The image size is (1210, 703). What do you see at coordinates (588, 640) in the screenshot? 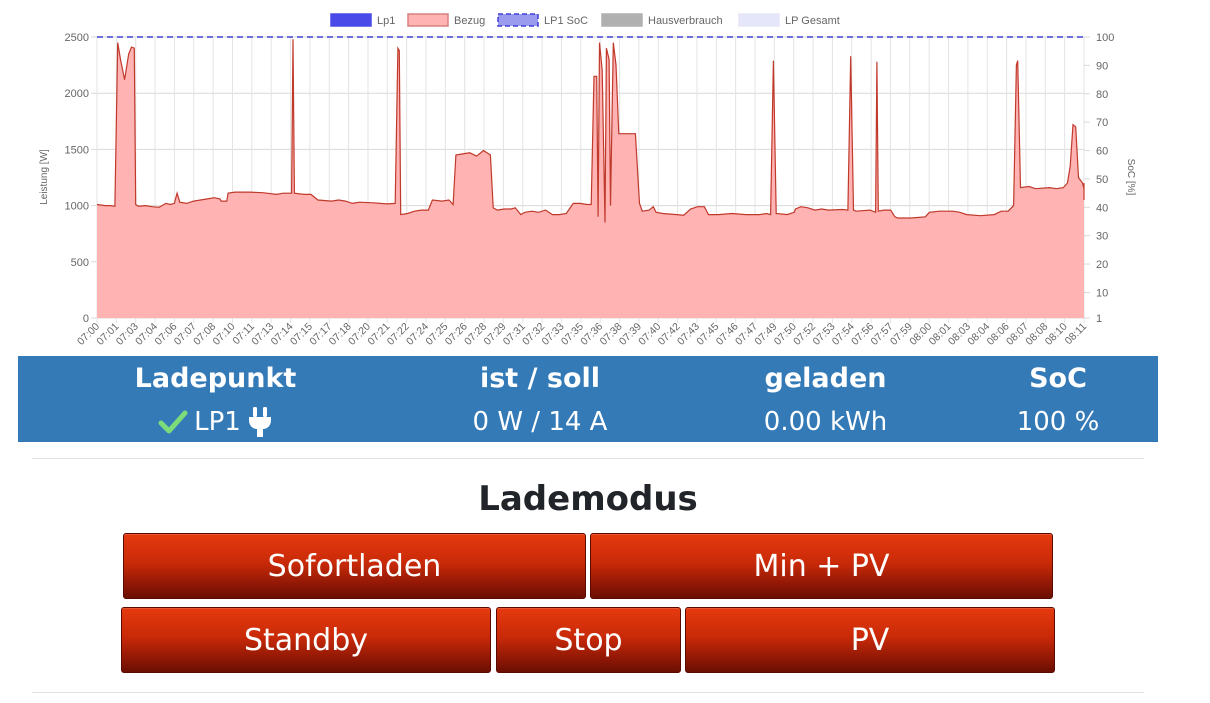
I see `stop-button: Stop` at bounding box center [588, 640].